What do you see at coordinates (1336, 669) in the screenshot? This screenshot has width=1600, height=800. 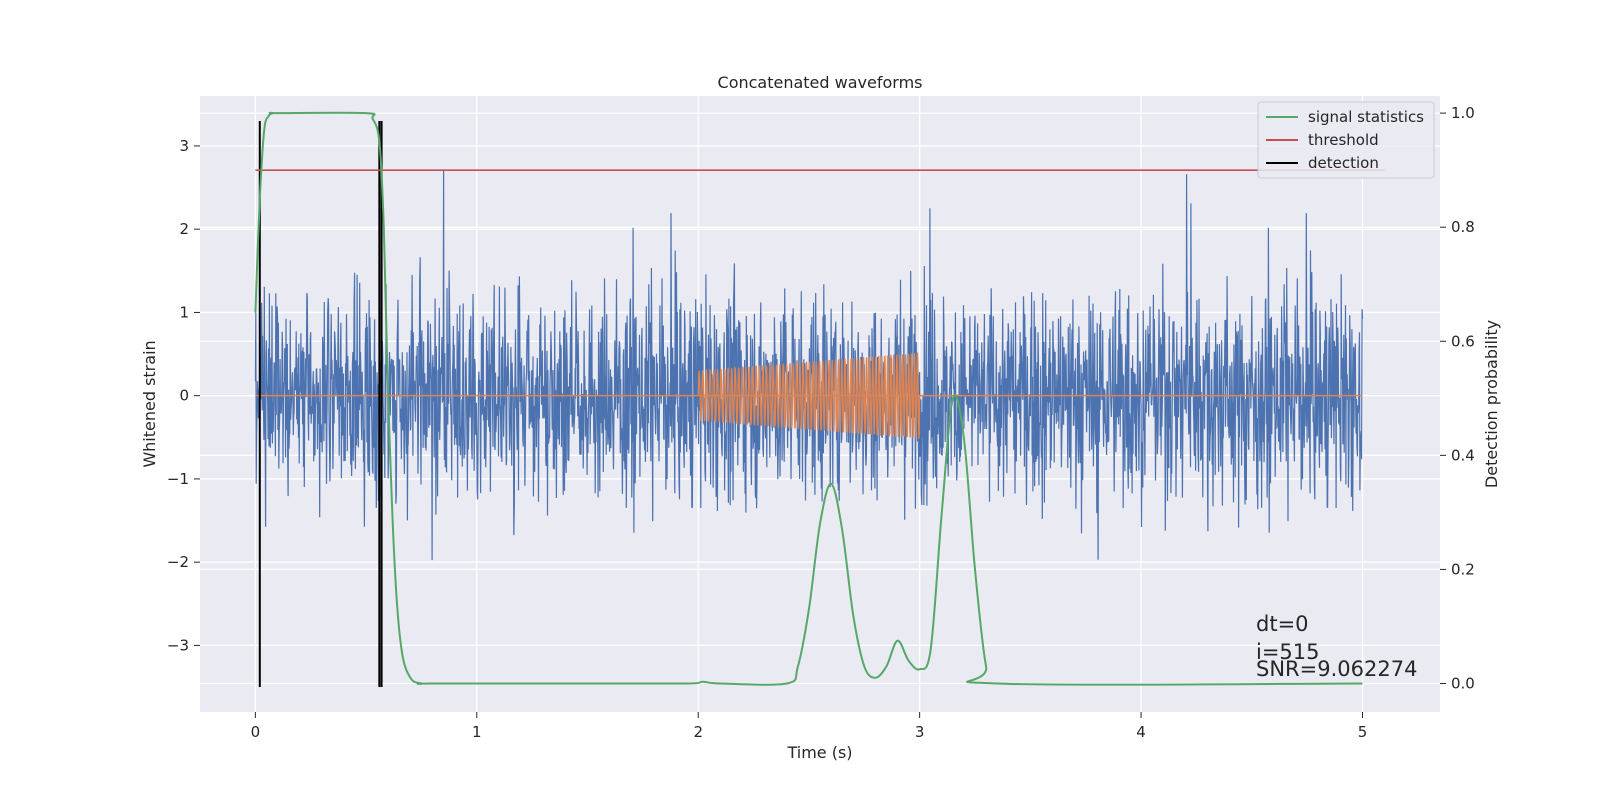 I see `annotation-snr: SNR=9.062274` at bounding box center [1336, 669].